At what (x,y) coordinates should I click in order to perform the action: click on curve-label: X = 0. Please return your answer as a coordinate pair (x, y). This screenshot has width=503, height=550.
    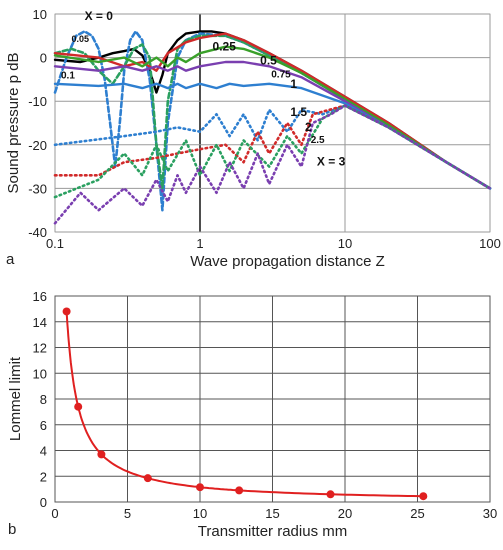
    Looking at the image, I should click on (99, 16).